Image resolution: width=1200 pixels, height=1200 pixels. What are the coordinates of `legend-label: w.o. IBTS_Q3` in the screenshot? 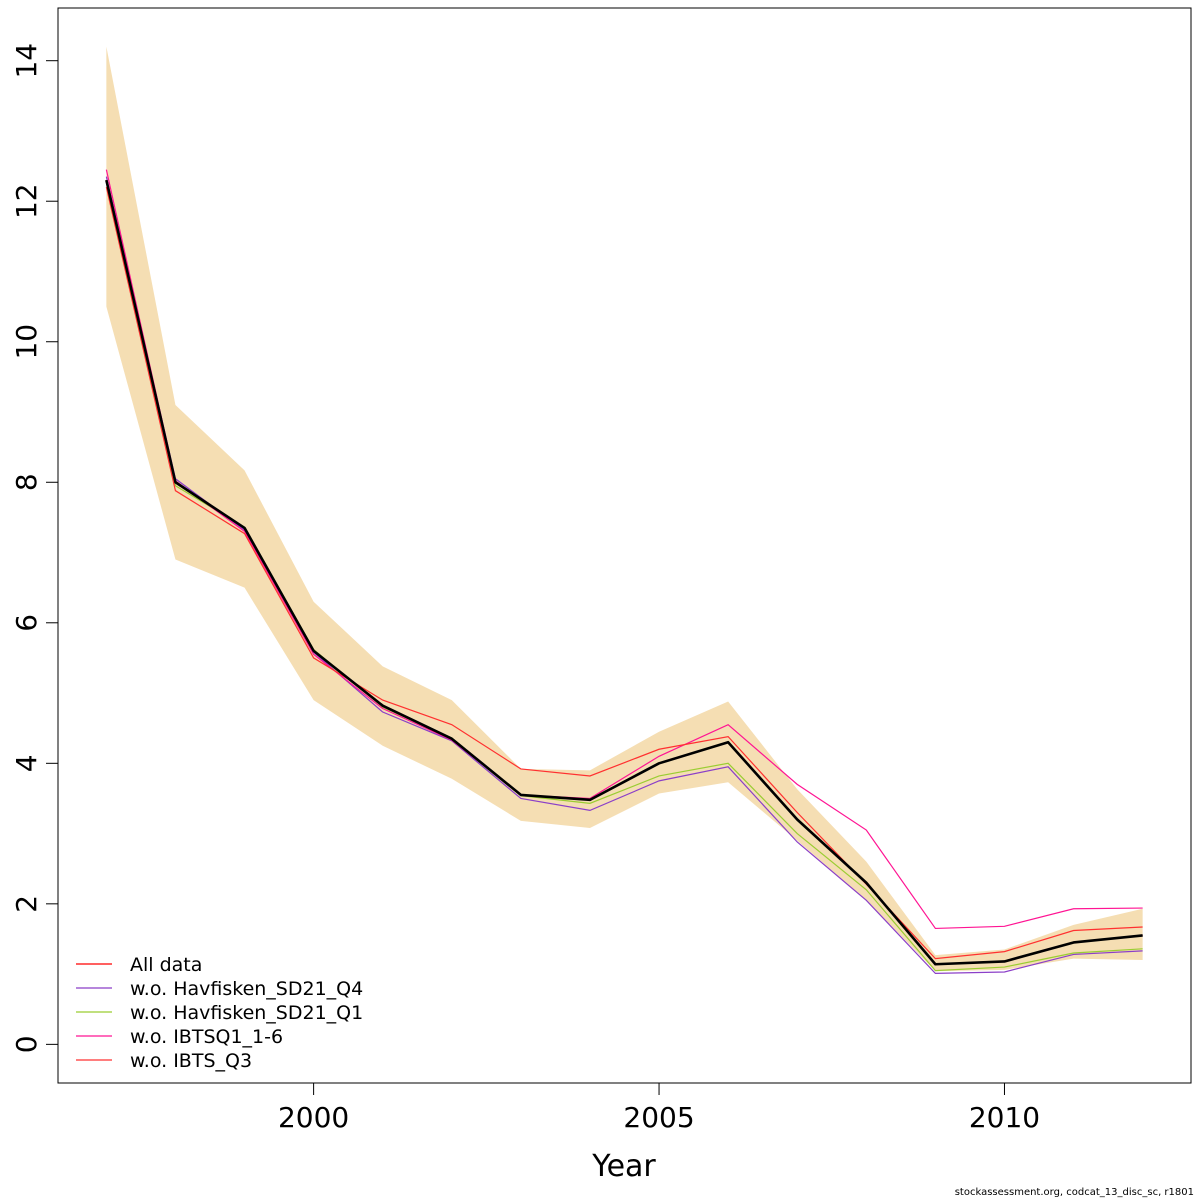 It's located at (191, 1061).